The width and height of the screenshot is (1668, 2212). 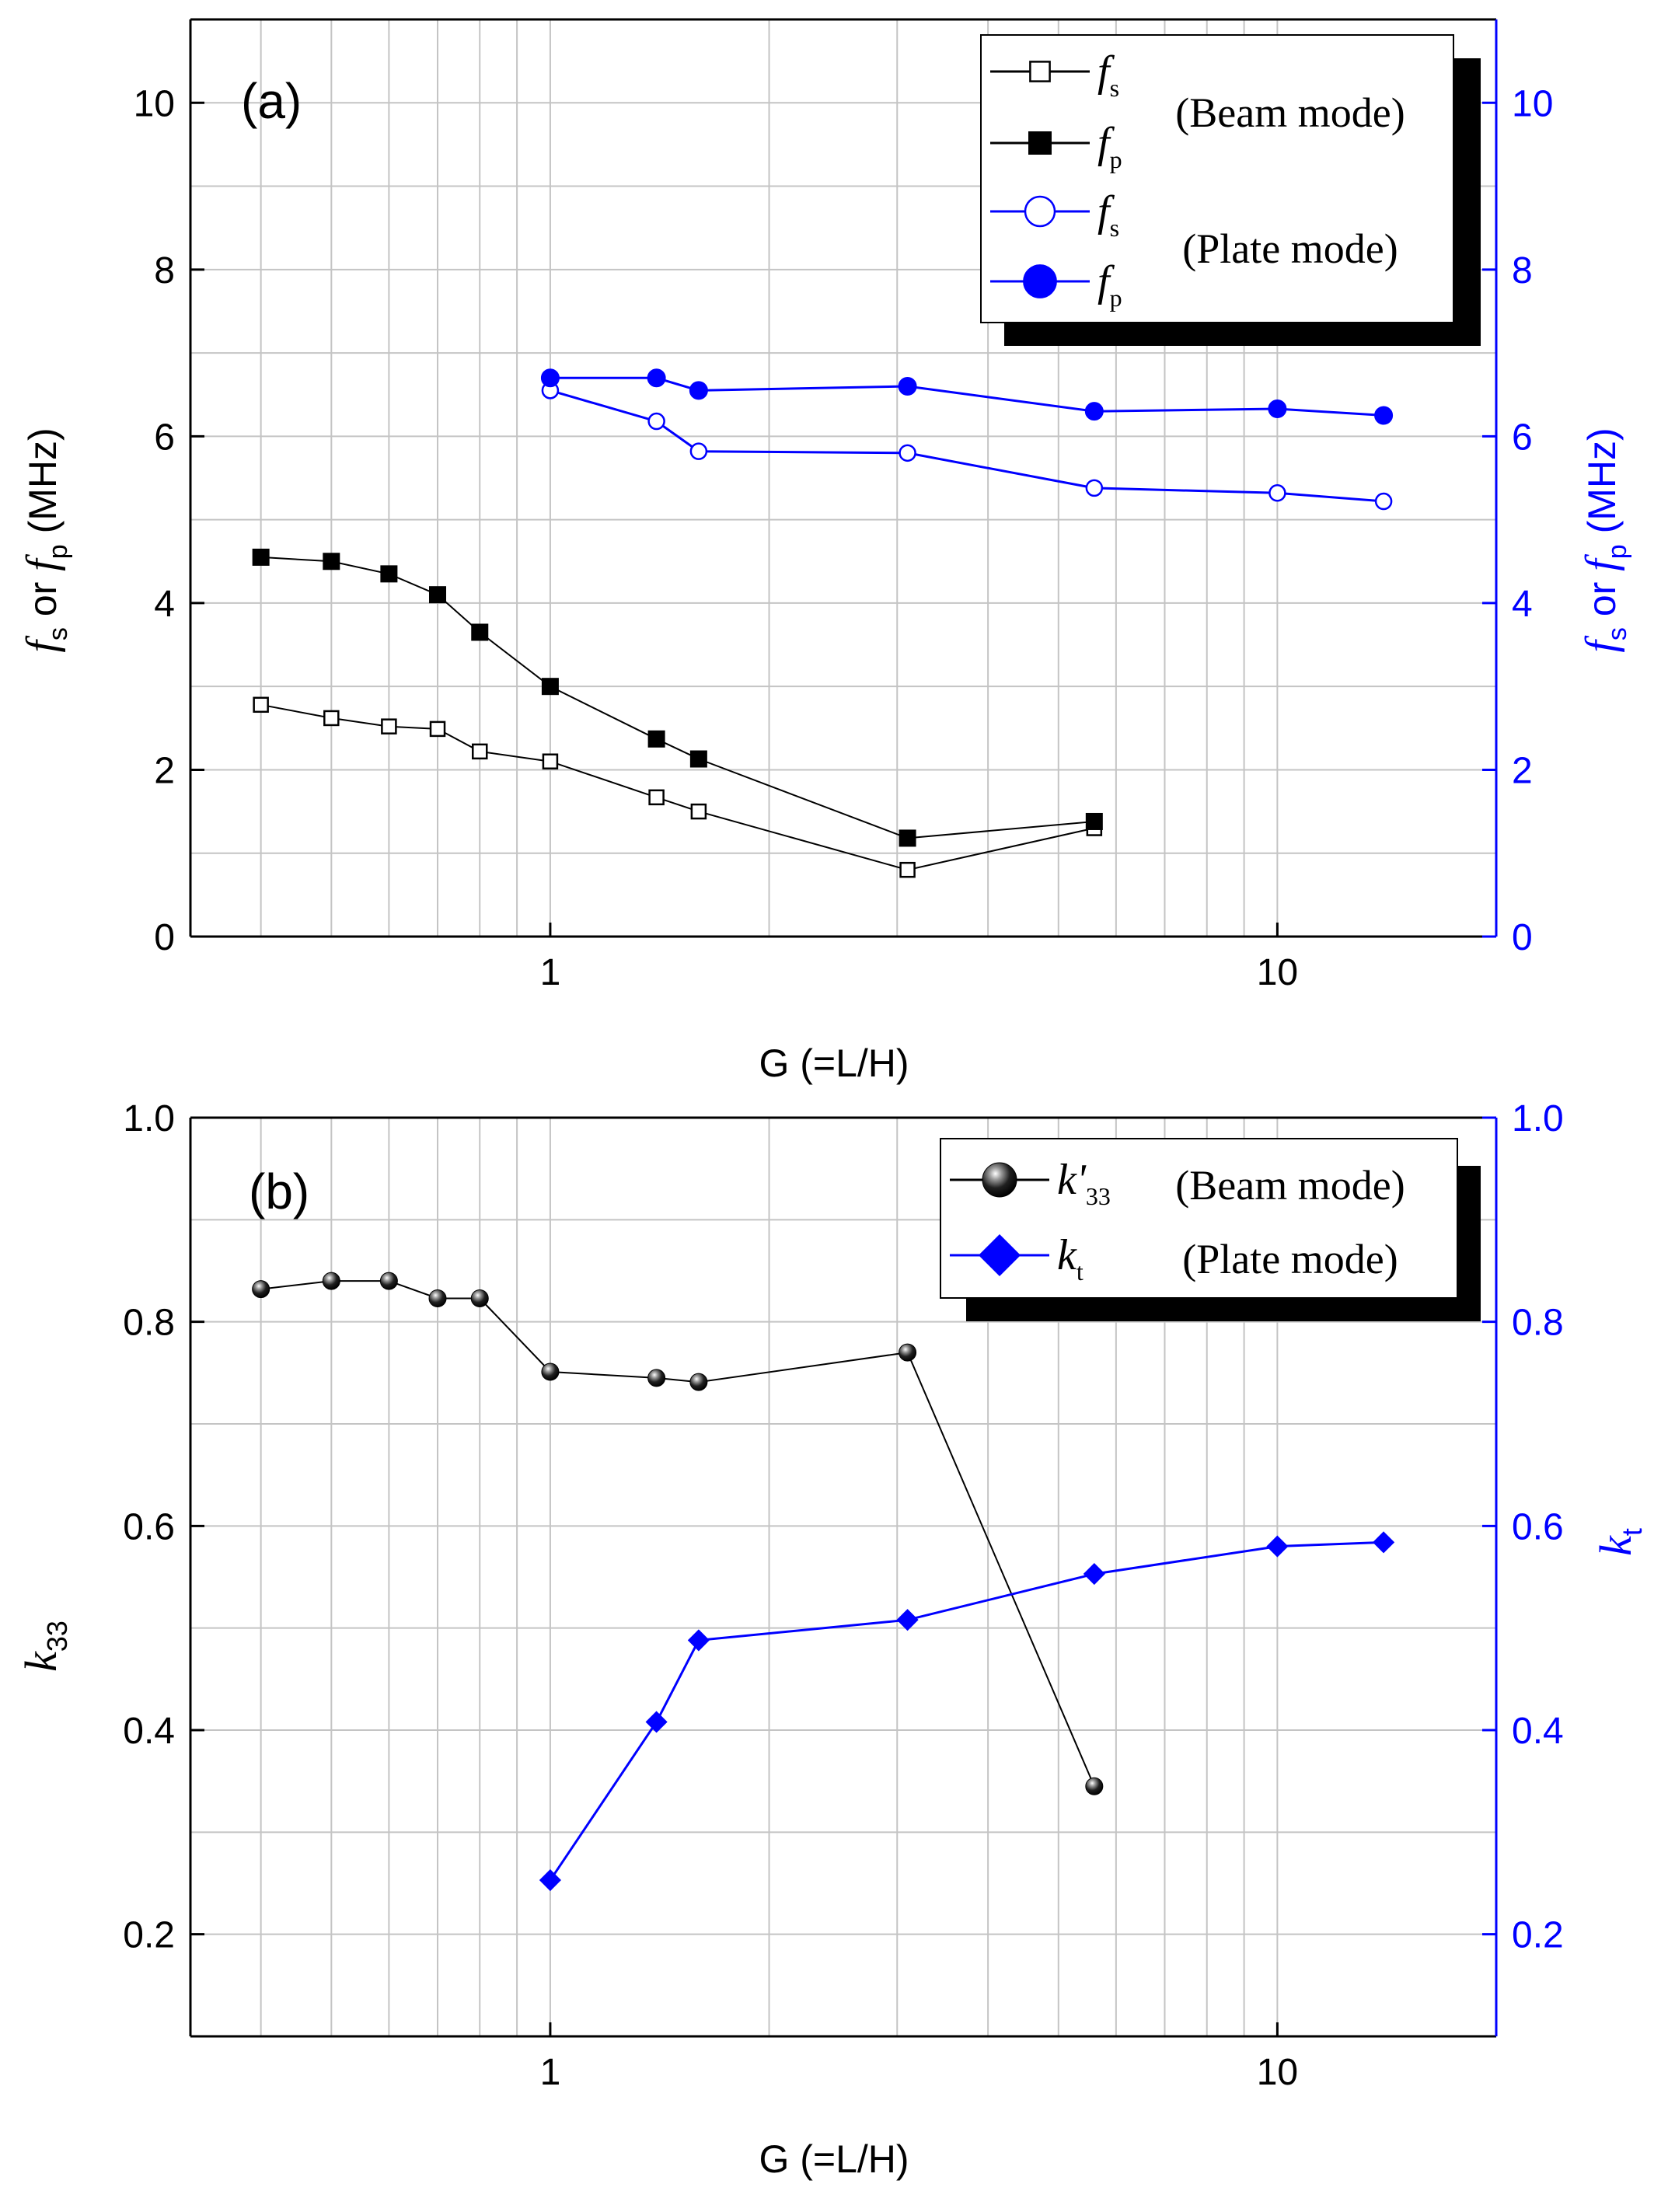 I want to click on left-tick-label: 0.6, so click(x=149, y=1526).